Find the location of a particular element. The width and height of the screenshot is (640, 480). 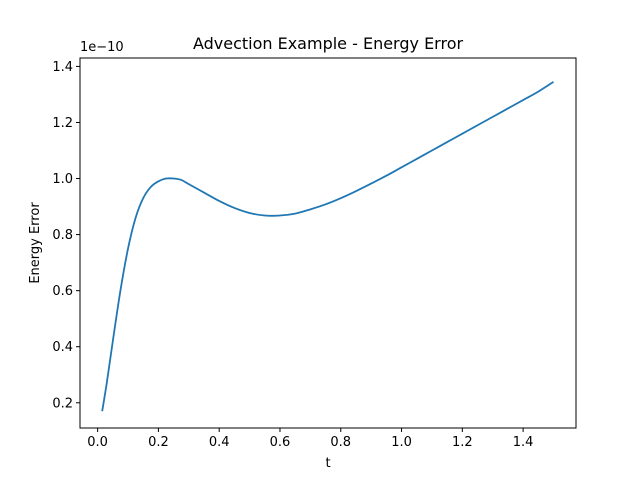

x-axis: 0.0 0.2 0.4 0.6 0.8 1.0 1.2 1.4 is located at coordinates (310, 439).